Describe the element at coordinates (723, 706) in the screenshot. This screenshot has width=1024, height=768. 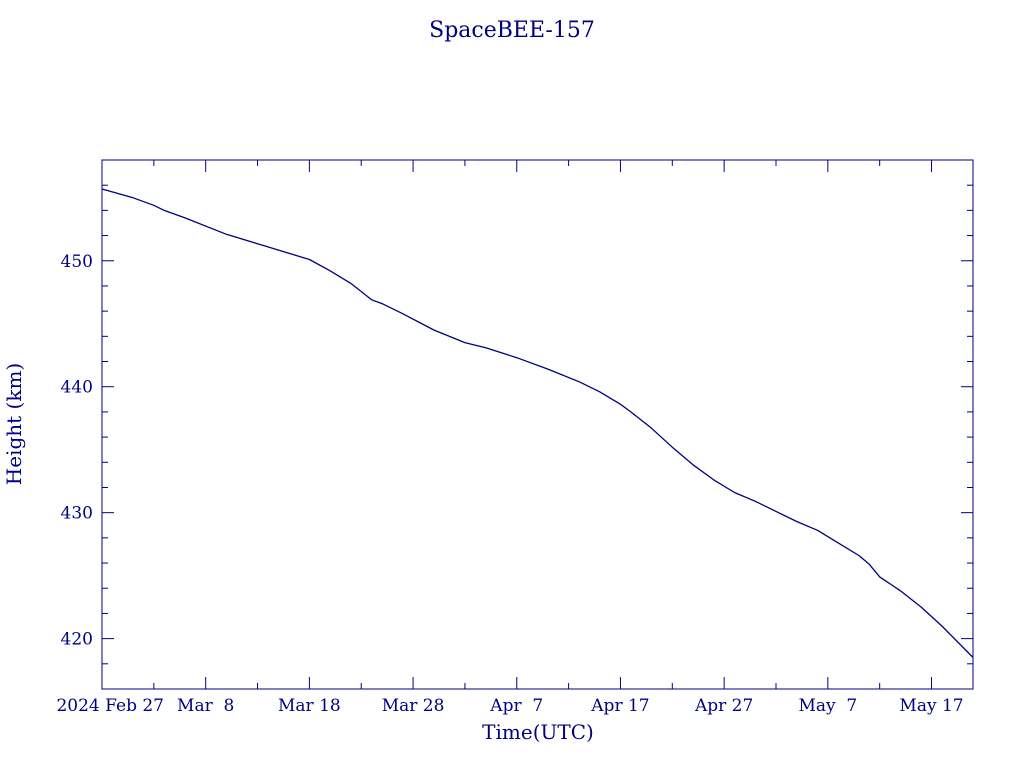
I see `x-tick-label: Apr 27` at that location.